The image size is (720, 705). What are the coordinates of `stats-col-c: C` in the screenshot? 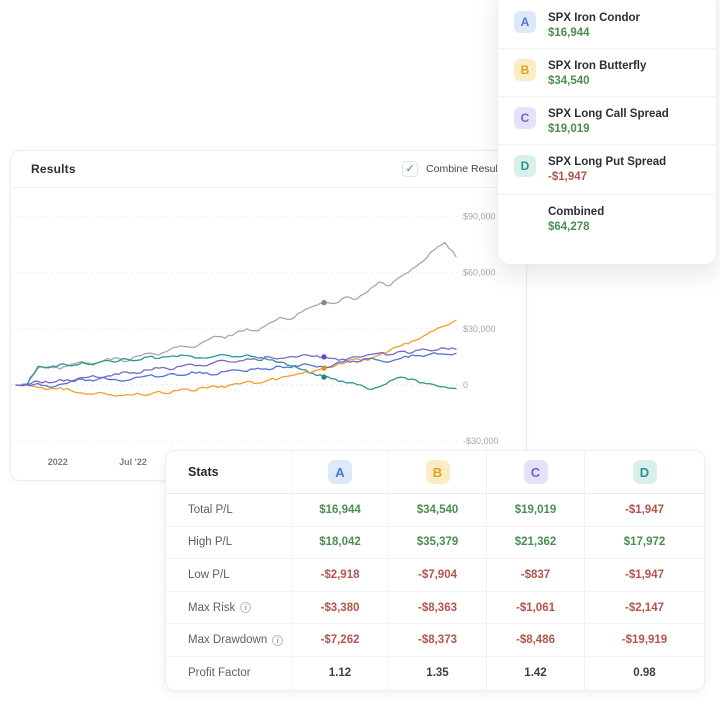 It's located at (535, 472).